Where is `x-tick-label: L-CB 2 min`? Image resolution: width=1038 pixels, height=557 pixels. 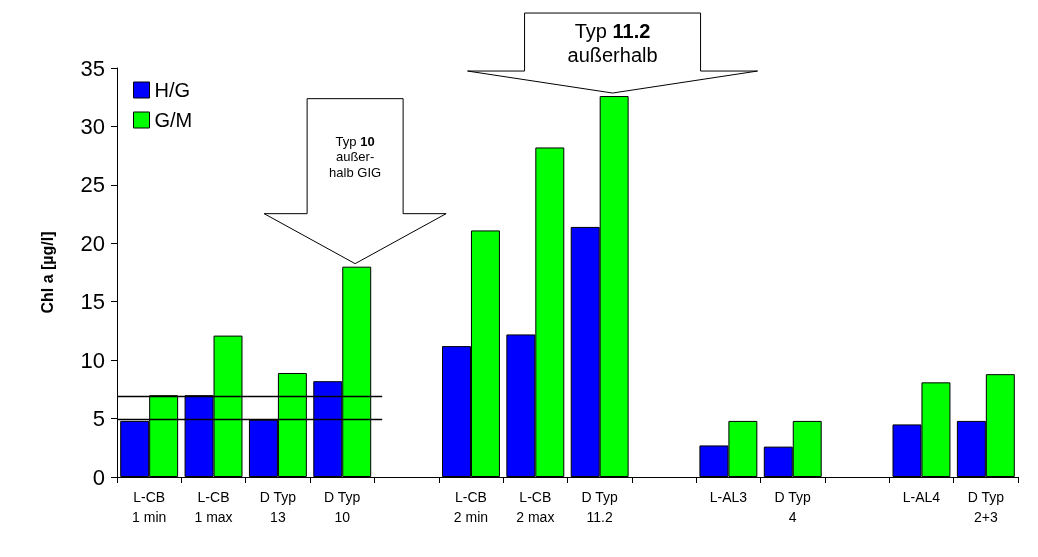 x-tick-label: L-CB 2 min is located at coordinates (471, 507).